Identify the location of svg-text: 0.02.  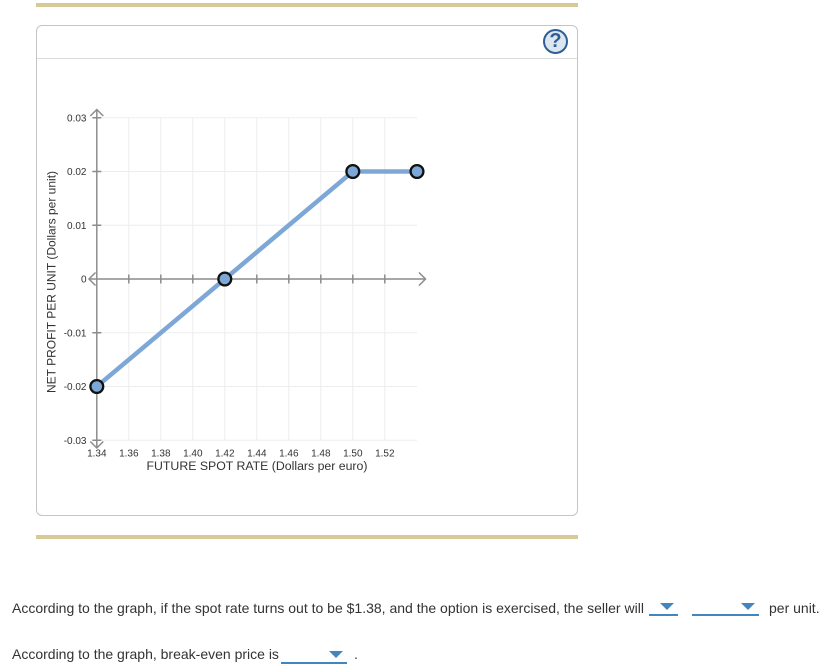
(77, 172).